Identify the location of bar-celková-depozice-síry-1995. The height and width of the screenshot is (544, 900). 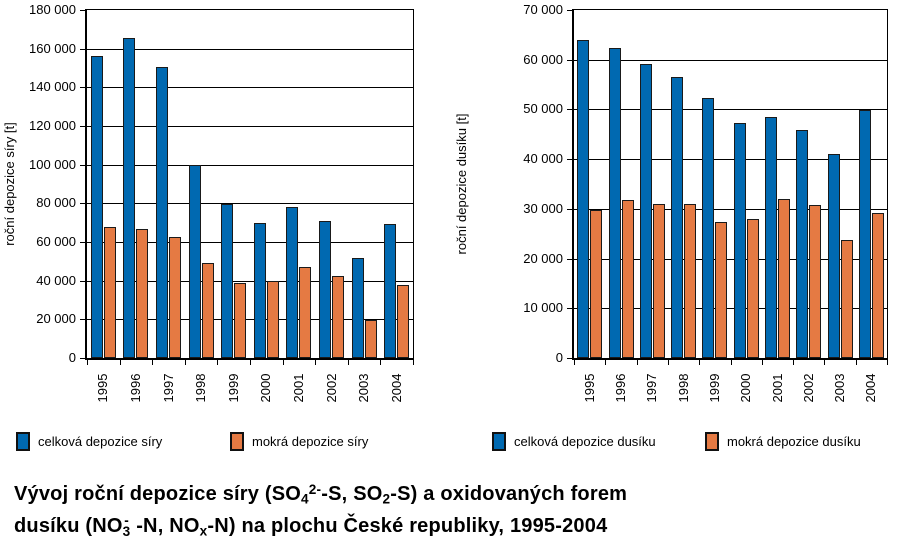
(96, 207).